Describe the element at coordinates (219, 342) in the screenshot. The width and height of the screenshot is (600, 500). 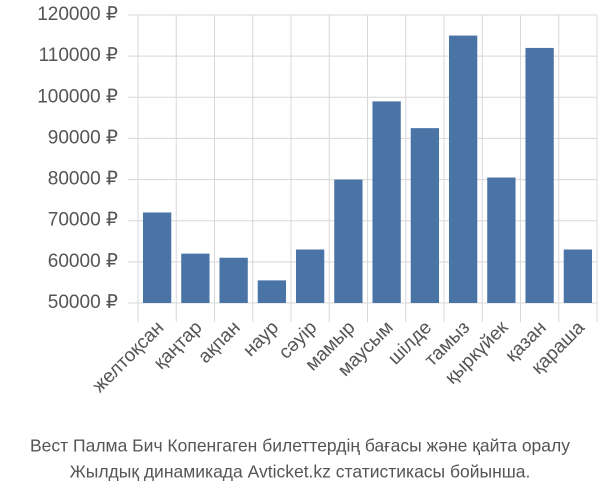
I see `x-tick-label: ақпан` at that location.